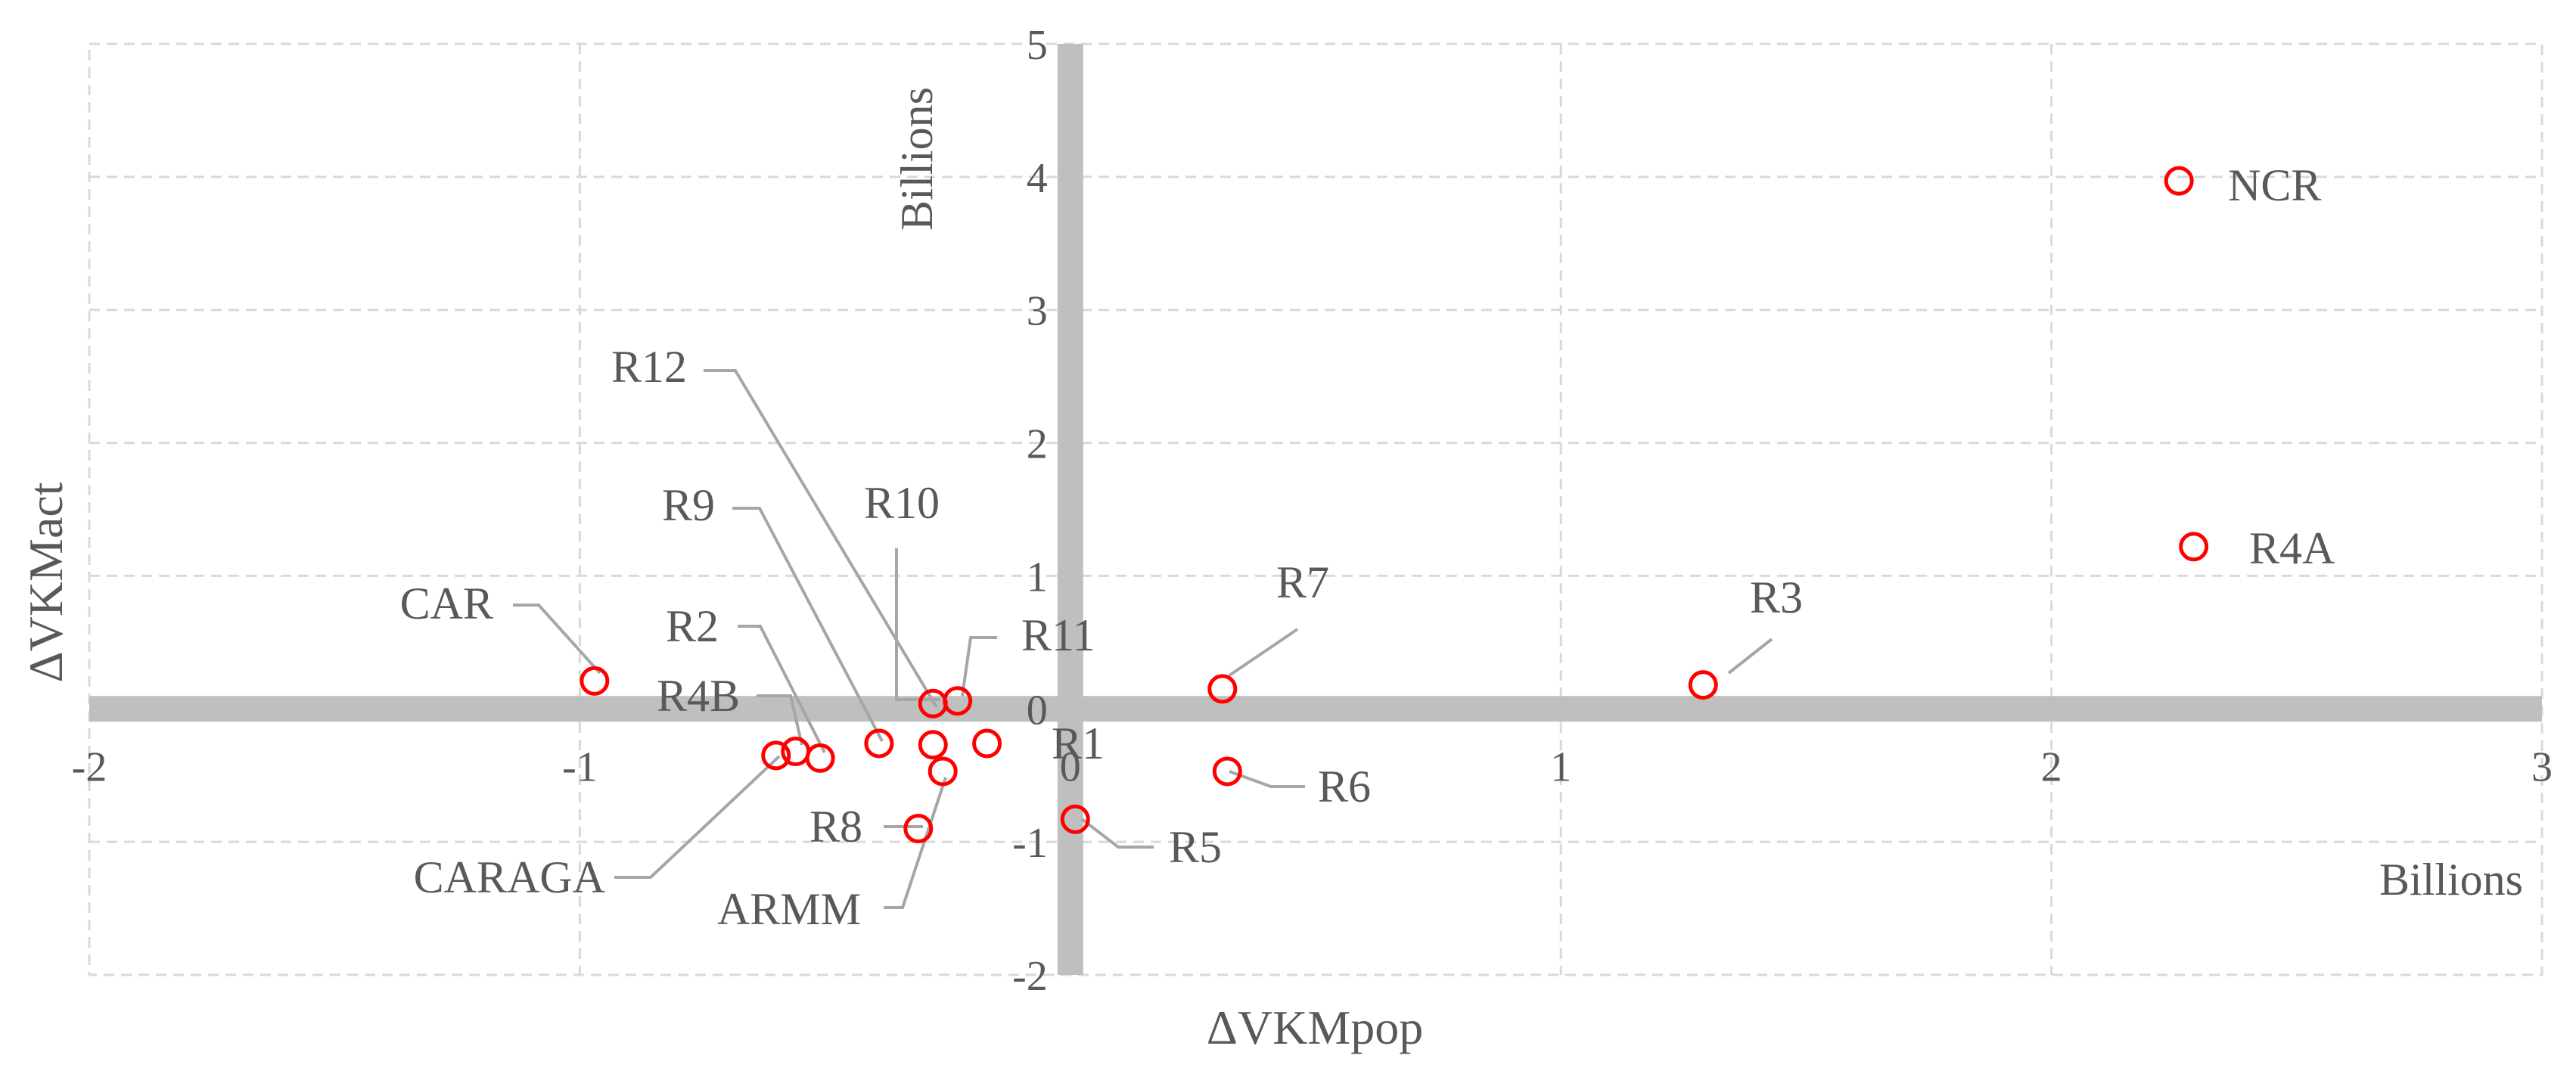 The height and width of the screenshot is (1080, 2576). What do you see at coordinates (2179, 181) in the screenshot?
I see `point-ncr` at bounding box center [2179, 181].